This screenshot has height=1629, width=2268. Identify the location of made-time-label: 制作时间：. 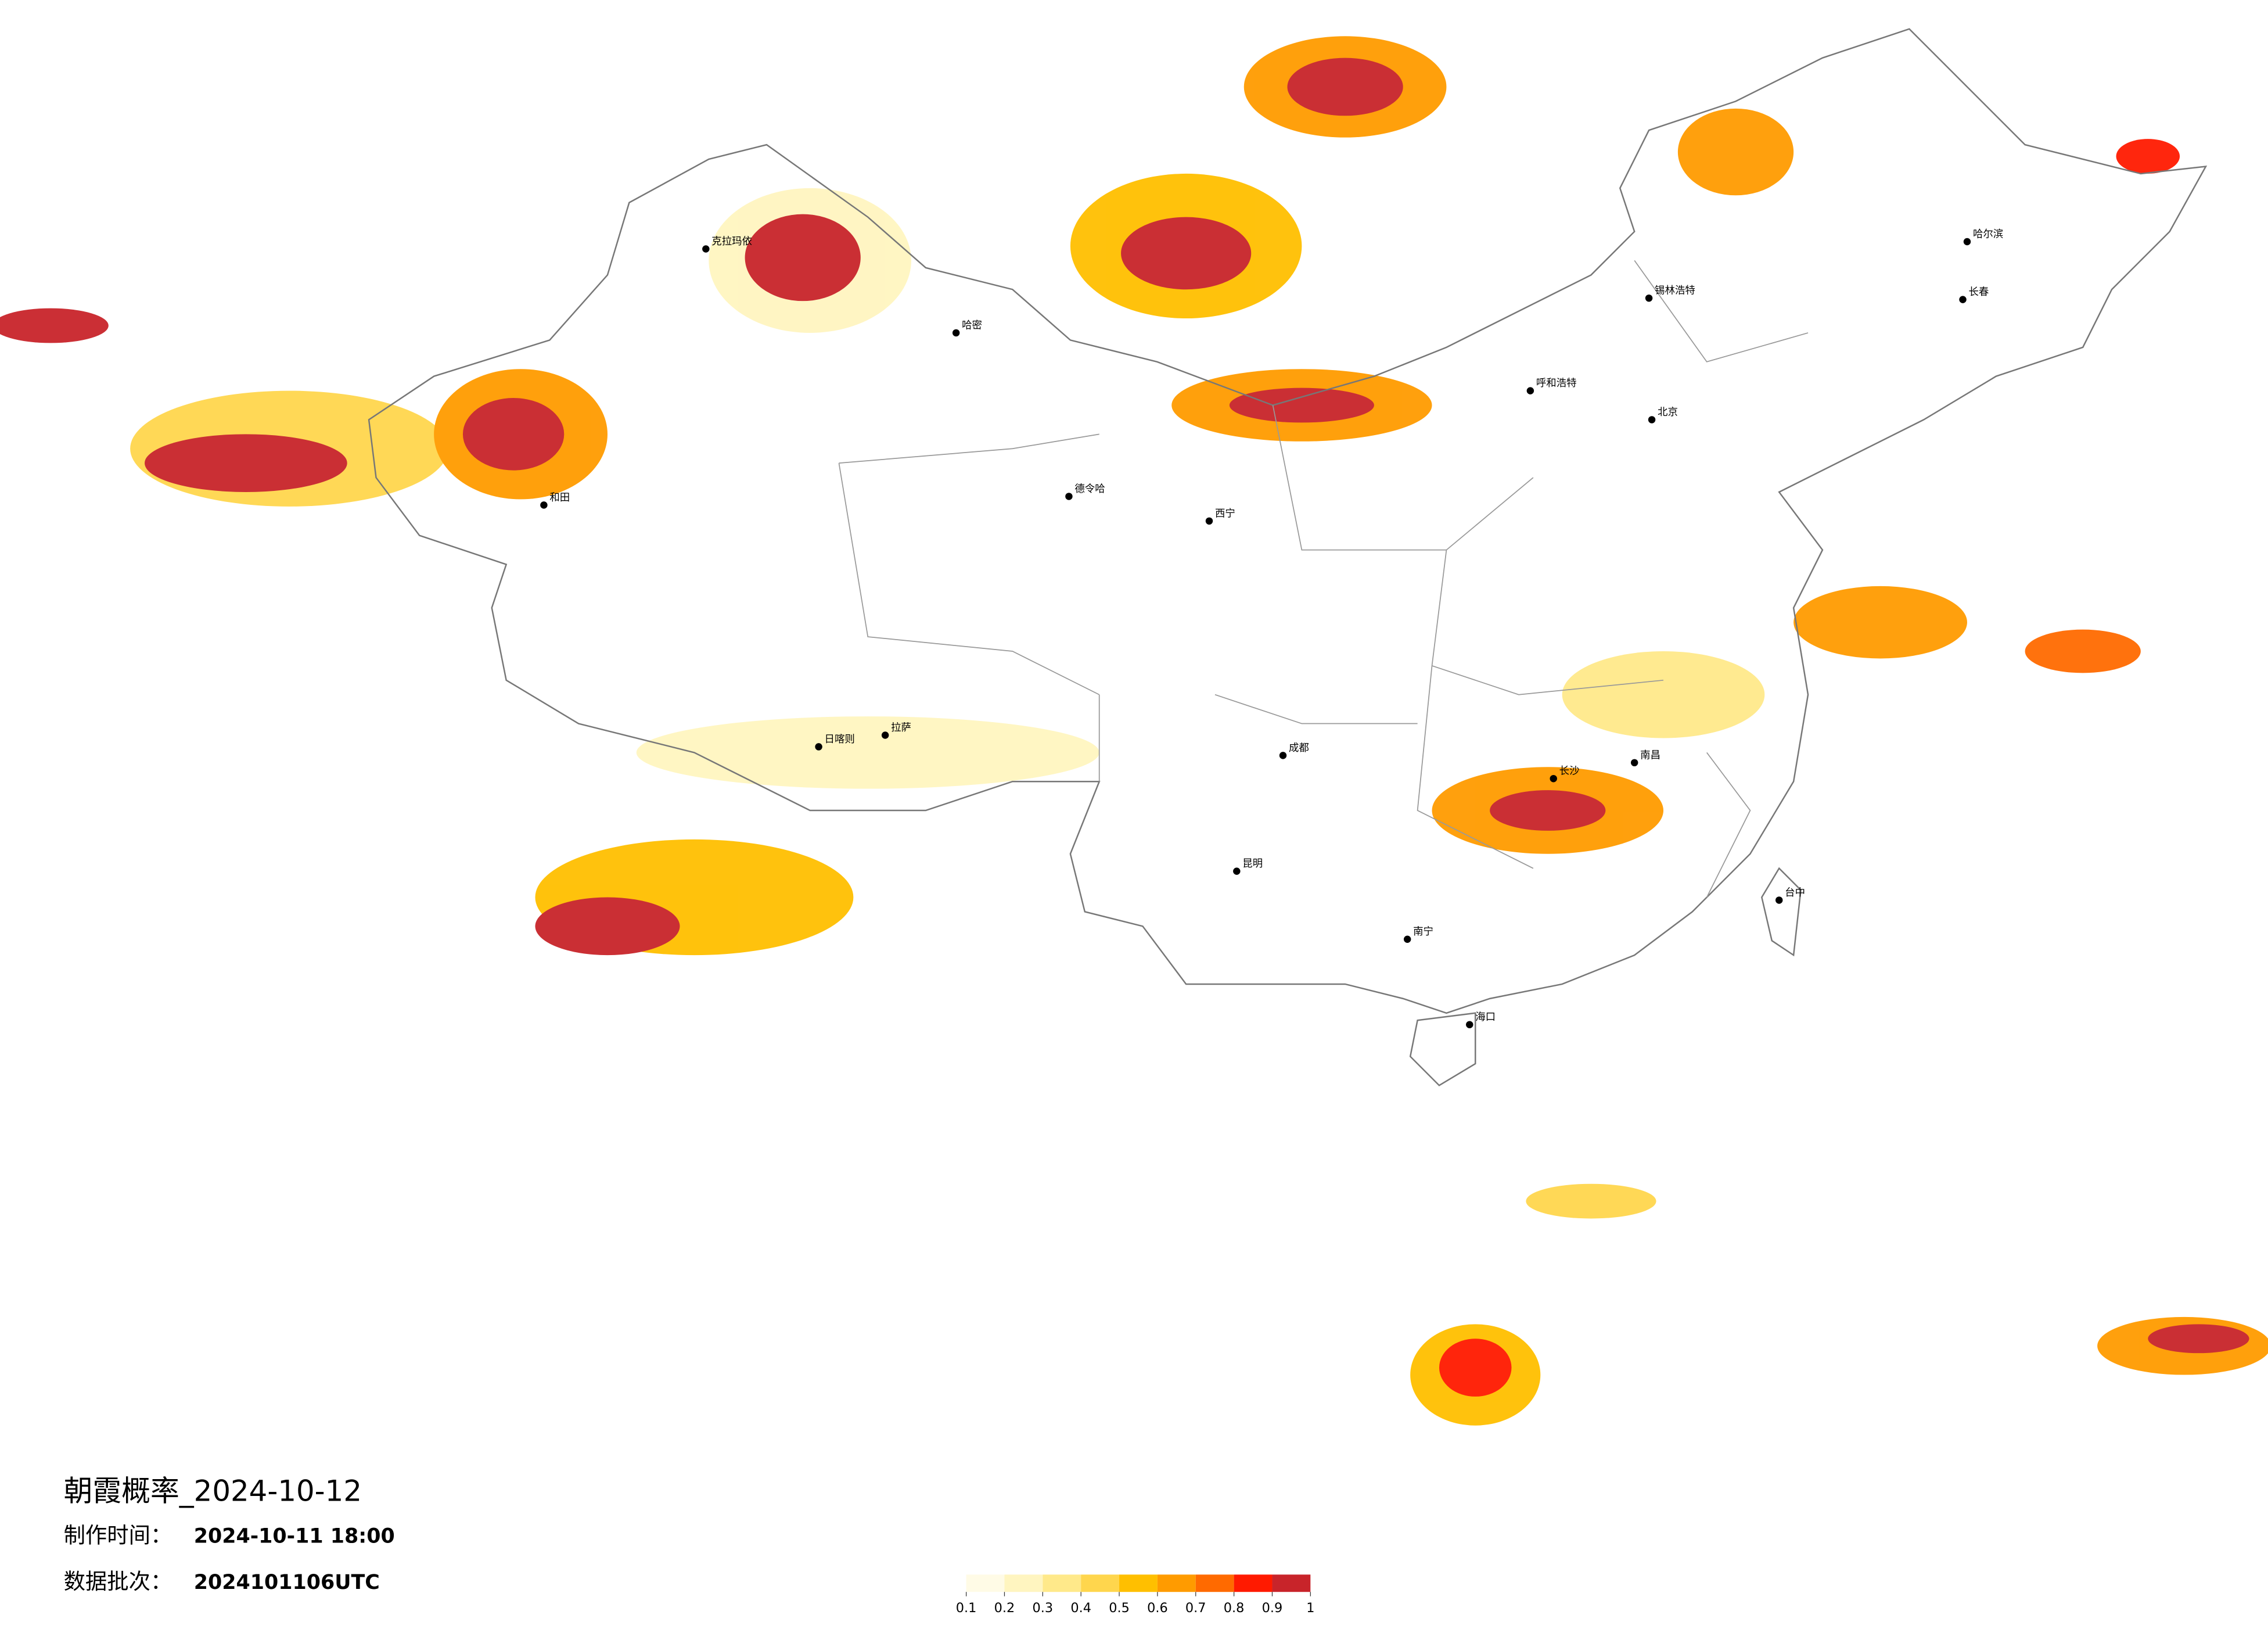
(118, 1535).